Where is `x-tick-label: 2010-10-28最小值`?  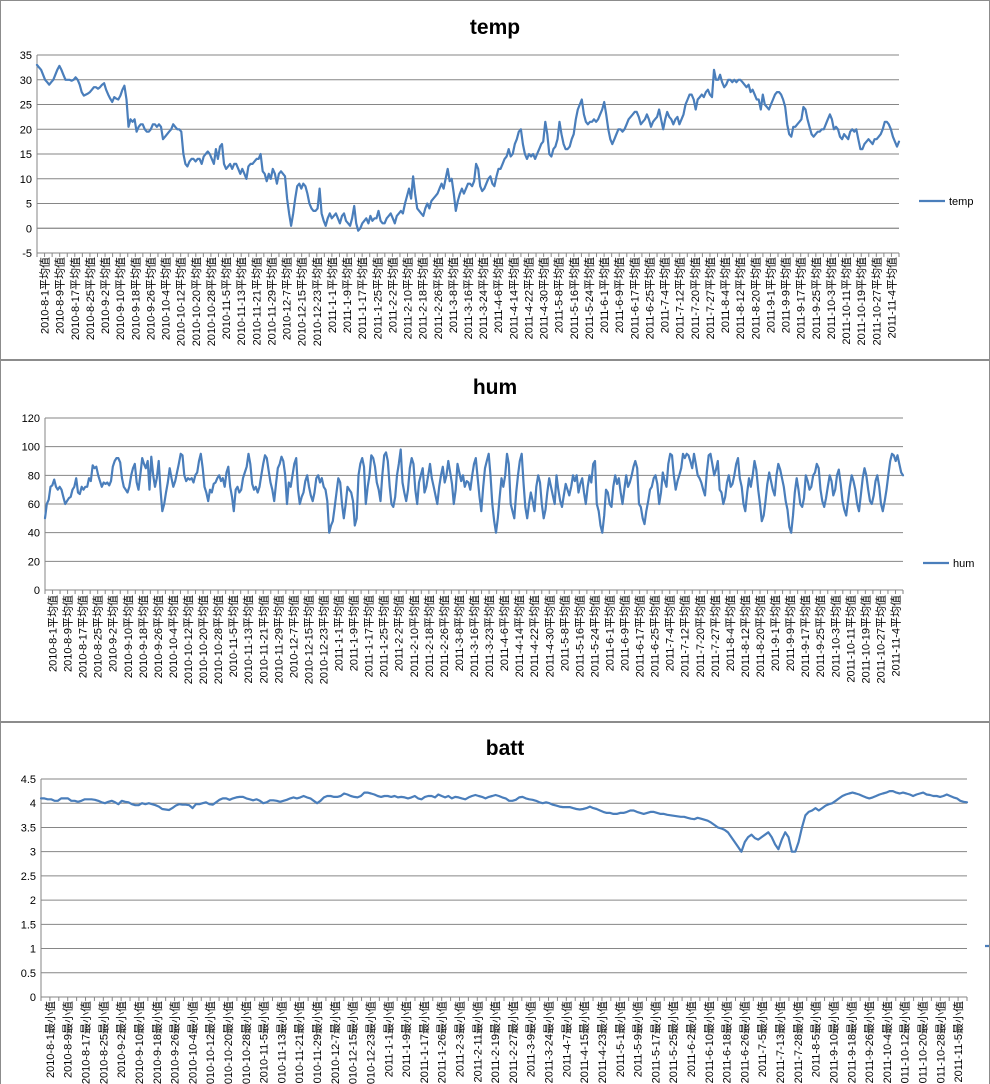
x-tick-label: 2010-10-28最小值 is located at coordinates (246, 1042).